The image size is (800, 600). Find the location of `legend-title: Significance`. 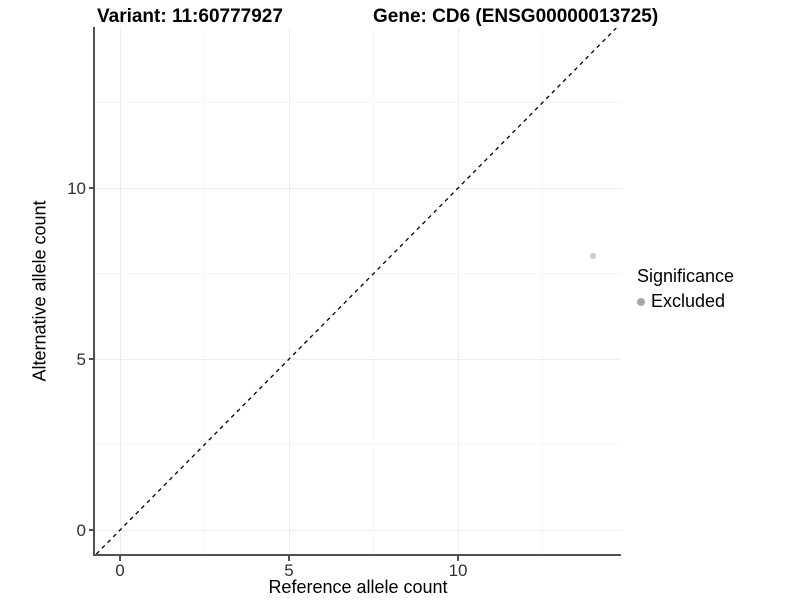

legend-title: Significance is located at coordinates (686, 276).